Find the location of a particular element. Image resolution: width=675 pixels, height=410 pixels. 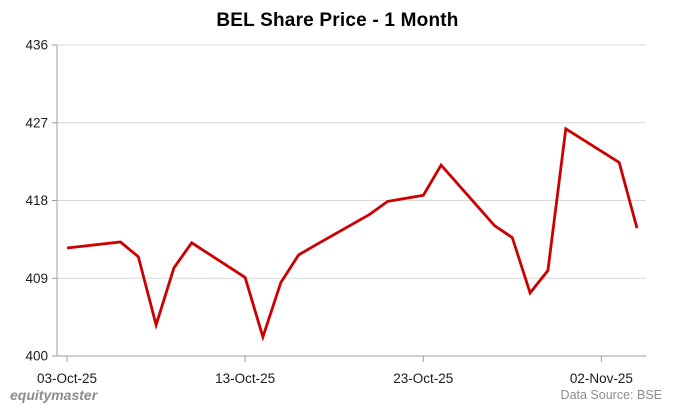

y-axis-label: 427 is located at coordinates (36, 122).